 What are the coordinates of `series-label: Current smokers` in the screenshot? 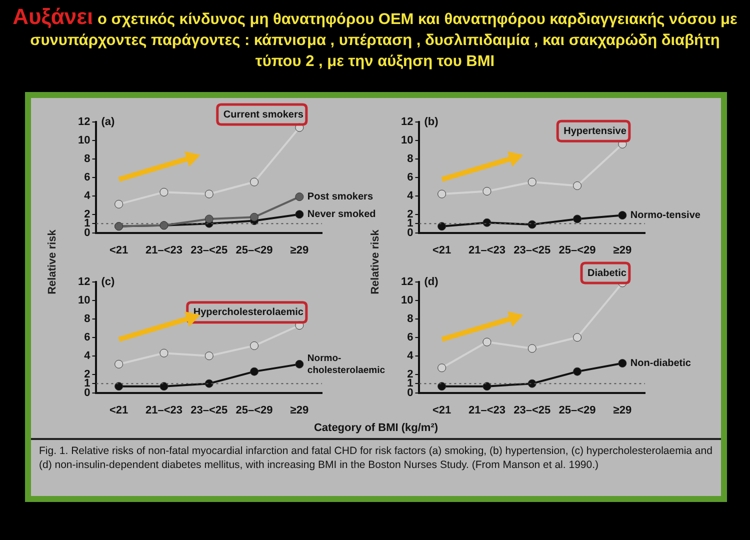 It's located at (263, 114).